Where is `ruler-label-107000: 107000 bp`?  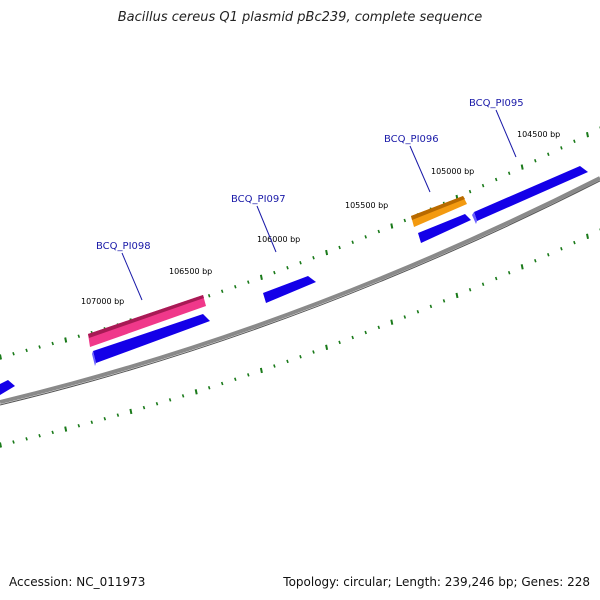
ruler-label-107000: 107000 bp is located at coordinates (102, 301).